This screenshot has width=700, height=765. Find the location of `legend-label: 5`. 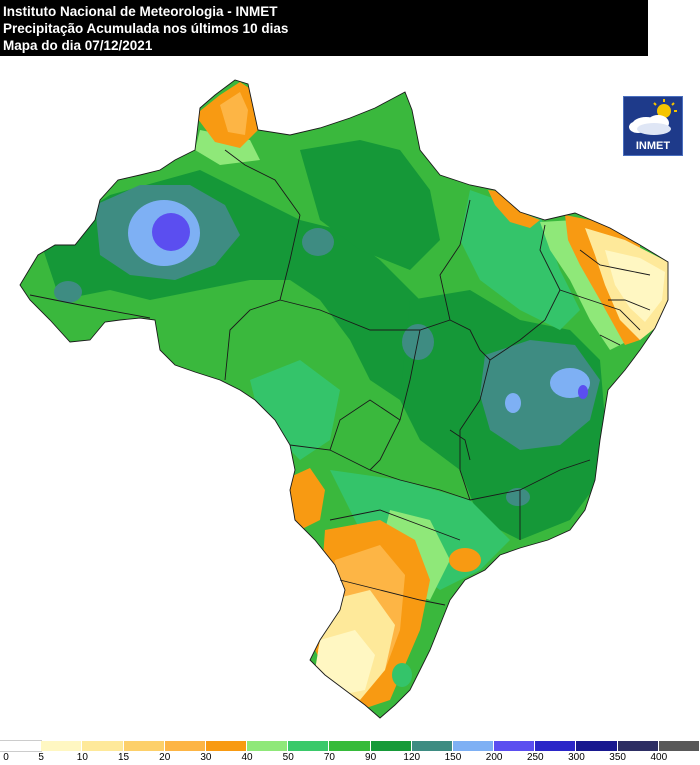

legend-label: 5 is located at coordinates (41, 757).